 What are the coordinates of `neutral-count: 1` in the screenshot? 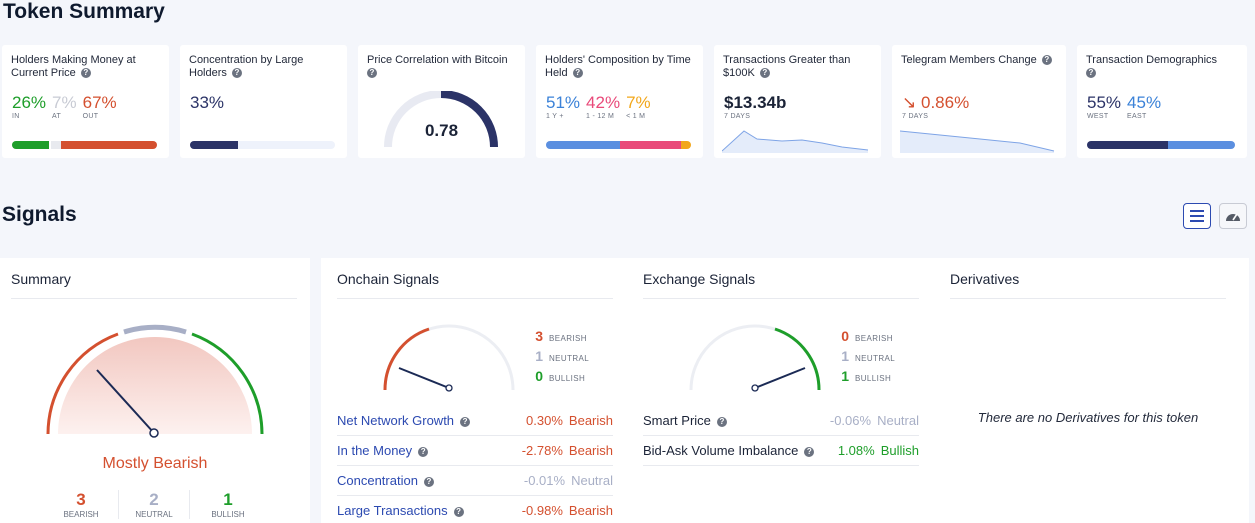 It's located at (845, 356).